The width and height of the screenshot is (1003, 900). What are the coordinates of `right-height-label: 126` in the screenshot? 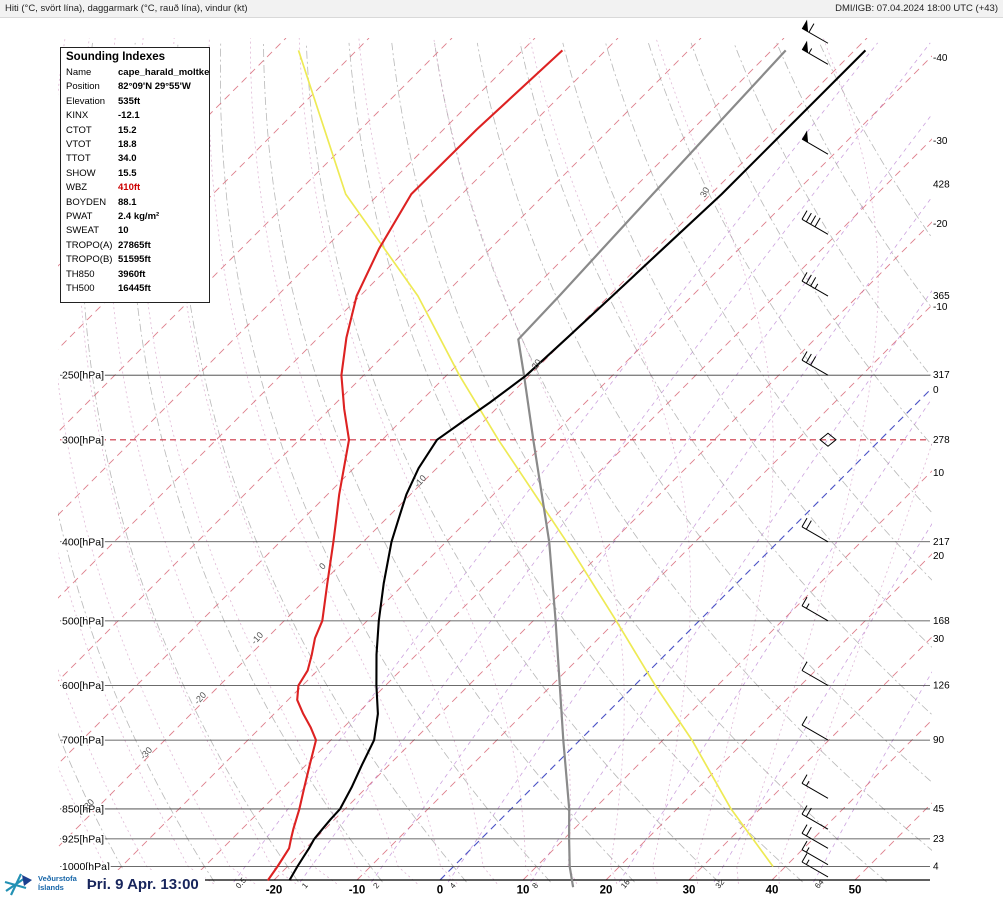 It's located at (941, 686).